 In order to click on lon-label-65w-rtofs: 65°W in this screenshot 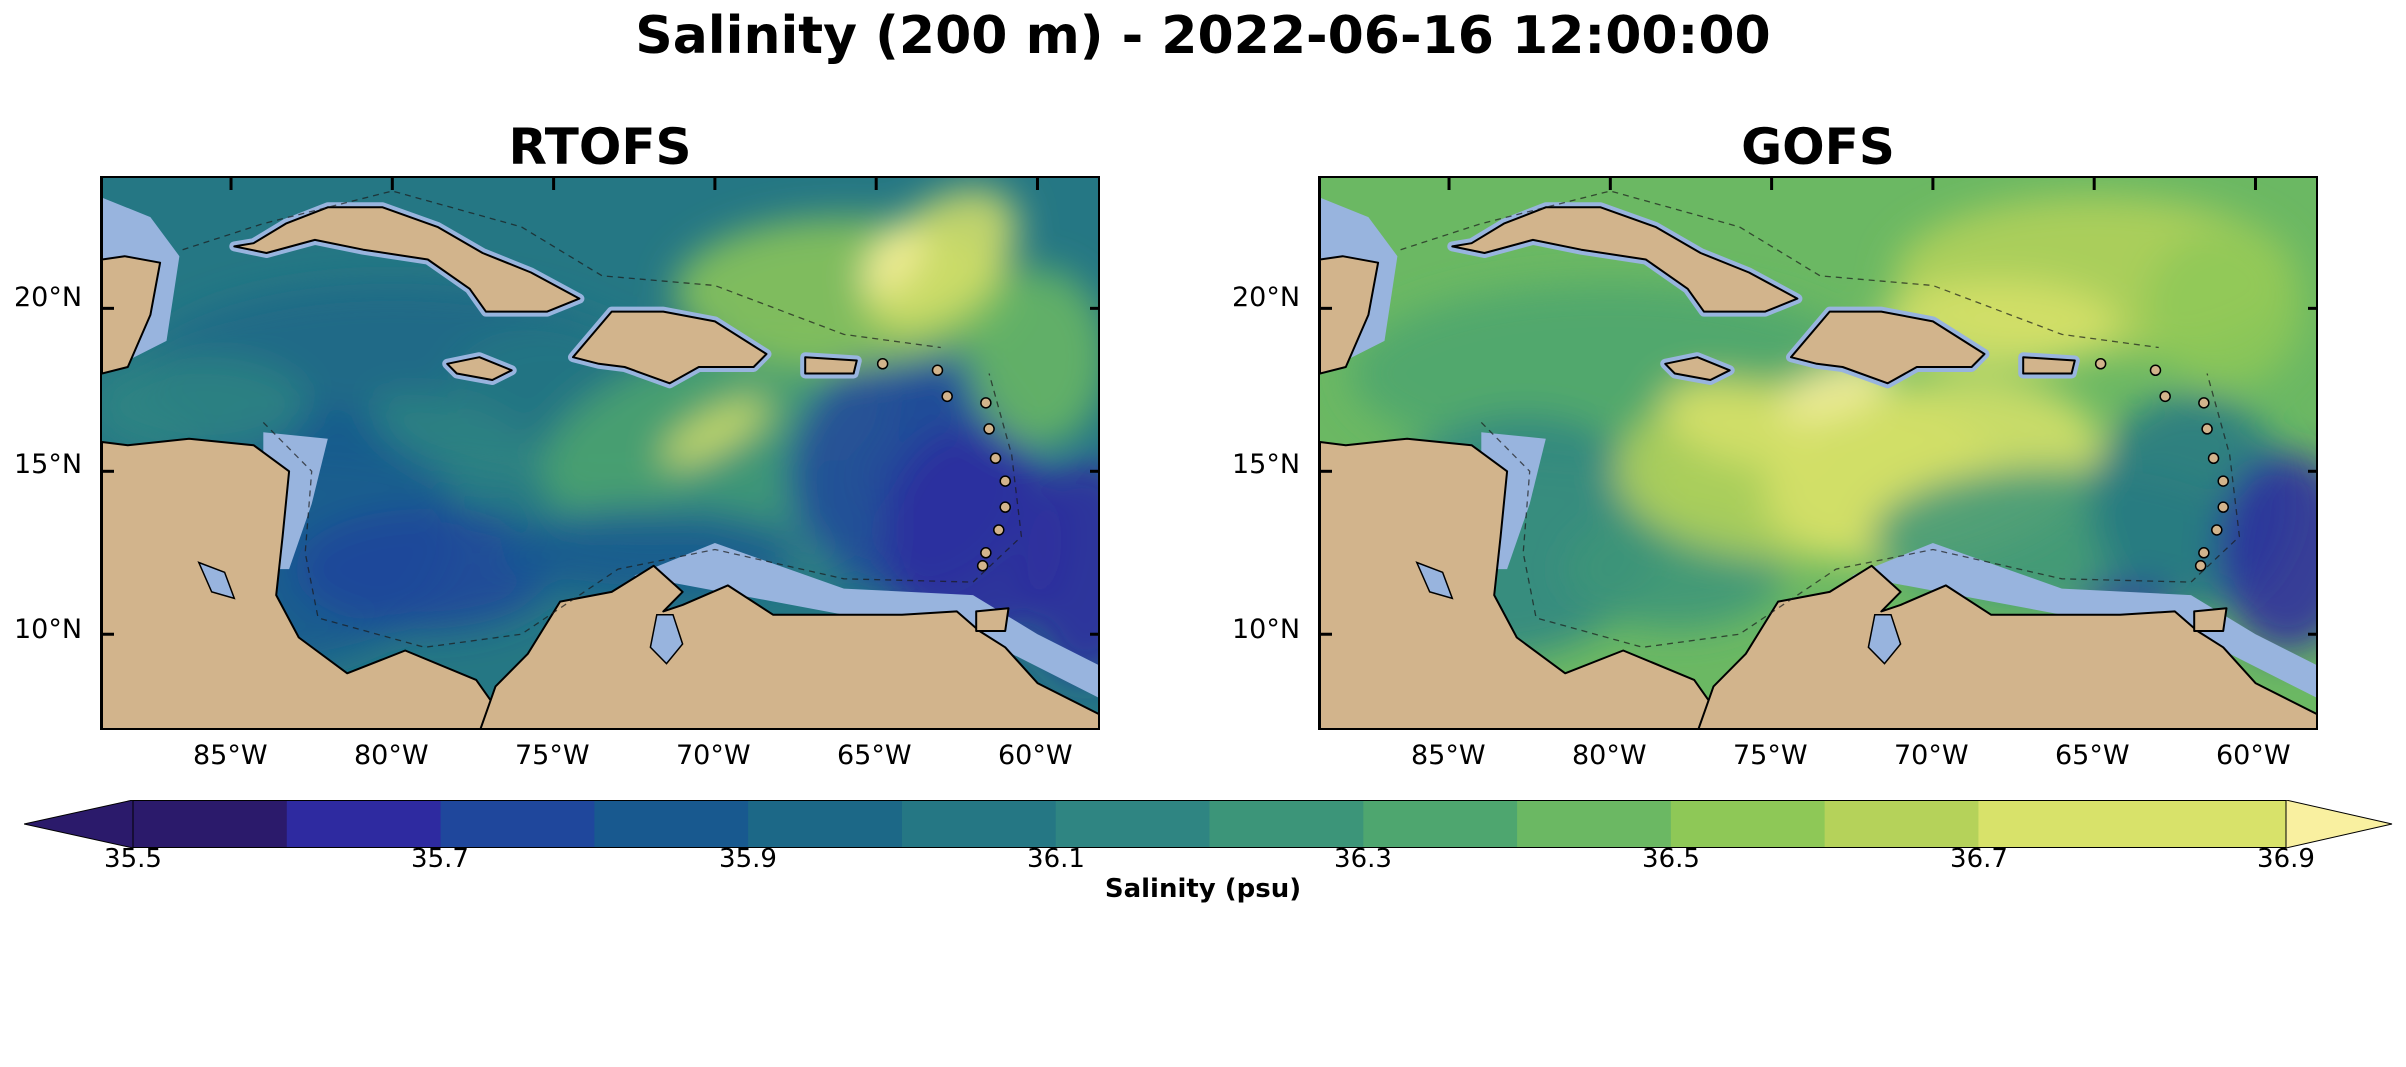, I will do `click(874, 755)`.